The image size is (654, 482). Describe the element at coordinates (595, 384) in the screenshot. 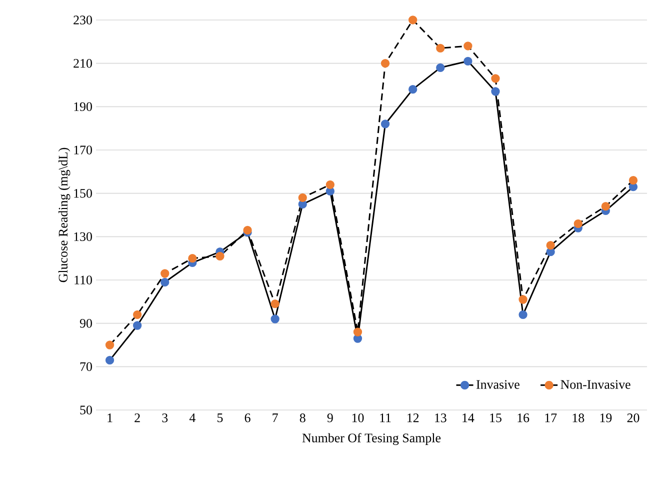

I see `legend-label: Non-Invasive` at that location.